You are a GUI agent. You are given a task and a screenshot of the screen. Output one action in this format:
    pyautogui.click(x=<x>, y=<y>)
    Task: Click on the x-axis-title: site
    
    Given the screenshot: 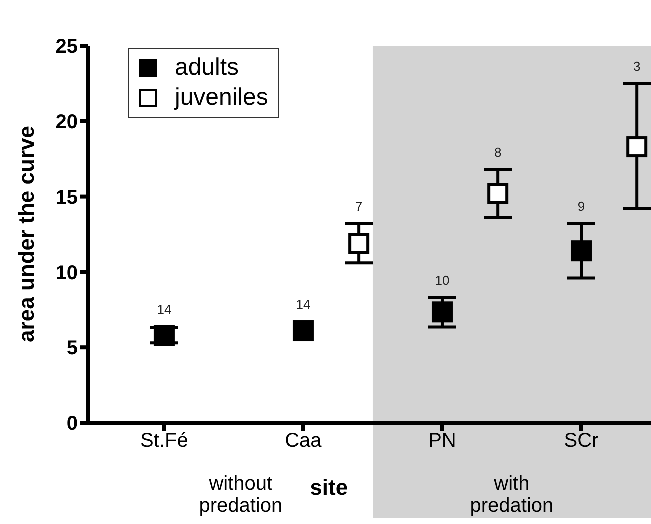 What is the action you would take?
    pyautogui.click(x=329, y=488)
    